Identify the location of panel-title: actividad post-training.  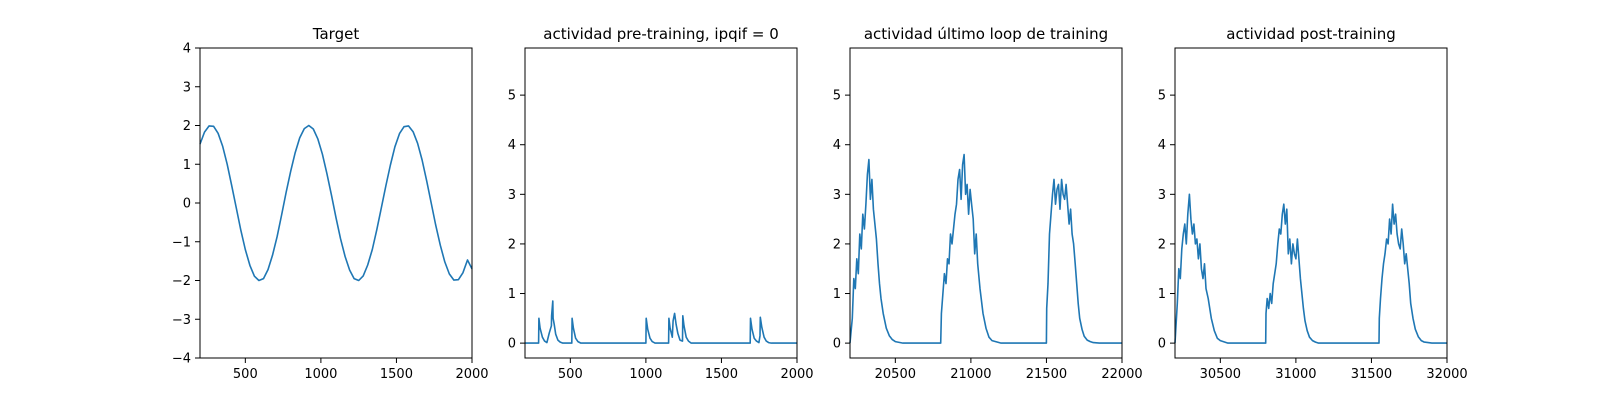
(1310, 34).